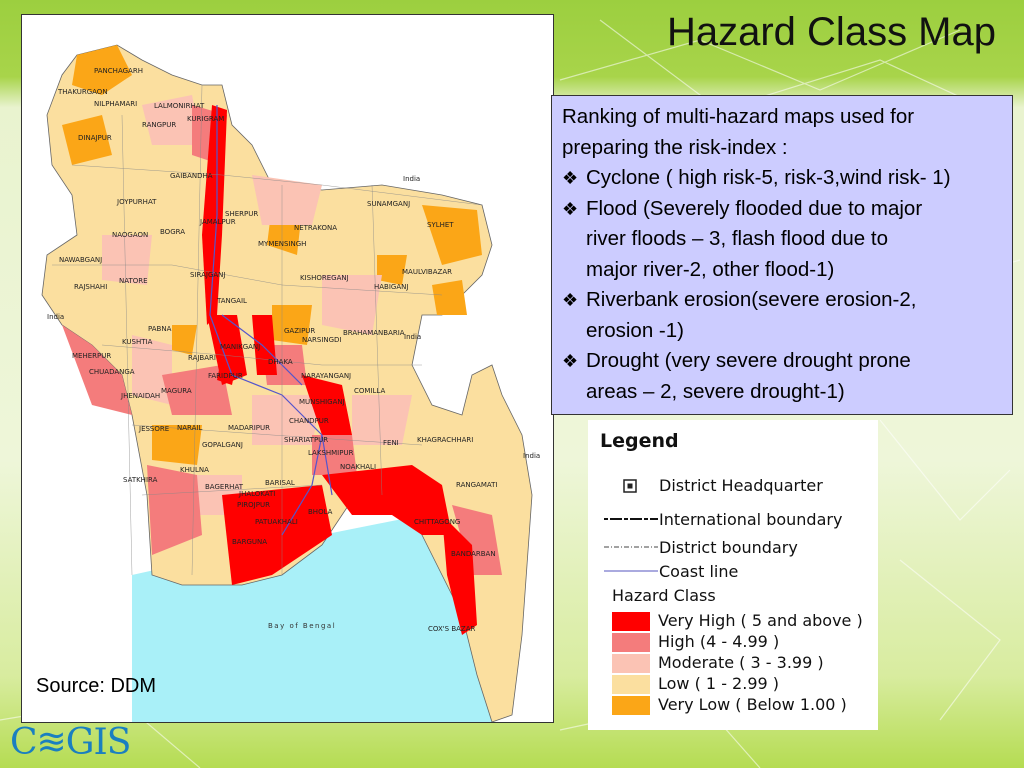  Describe the element at coordinates (369, 391) in the screenshot. I see `label-comilla: COMILLA` at that location.